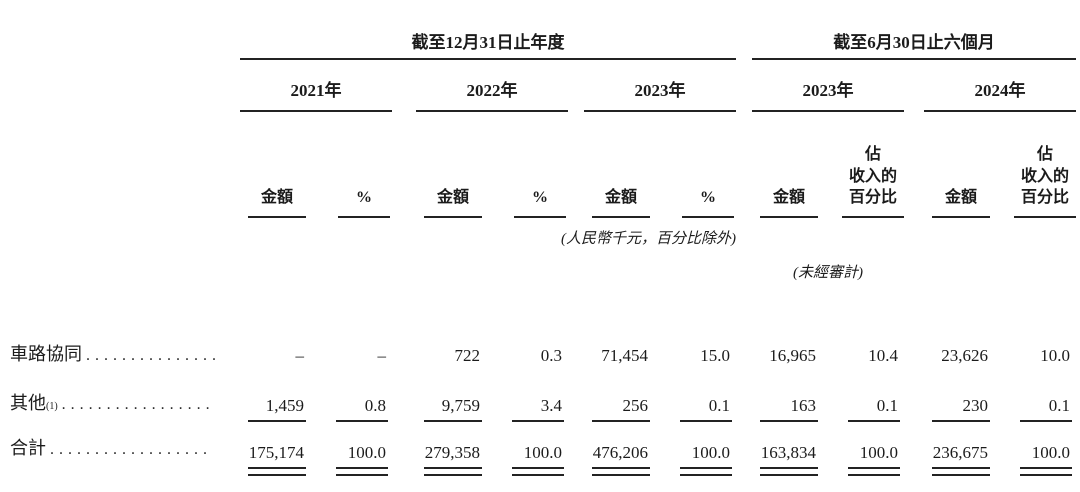 The width and height of the screenshot is (1080, 492). I want to click on group-header-row: 截至12月31日止年度 截至6月30日止六個月, so click(543, 35).